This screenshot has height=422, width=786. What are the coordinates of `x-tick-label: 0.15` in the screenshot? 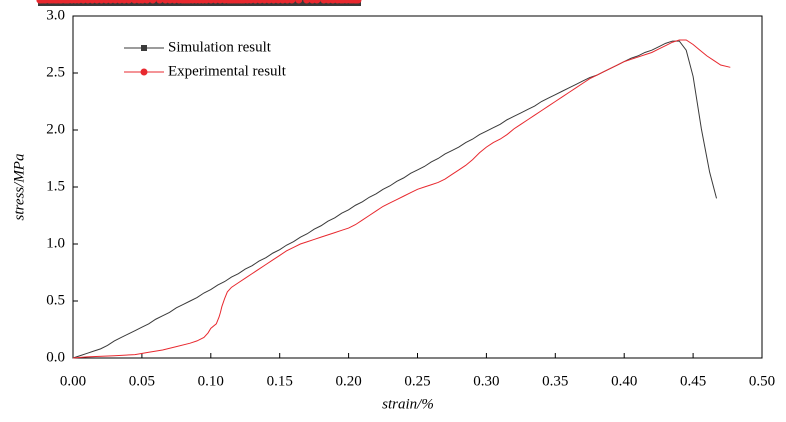 It's located at (280, 381).